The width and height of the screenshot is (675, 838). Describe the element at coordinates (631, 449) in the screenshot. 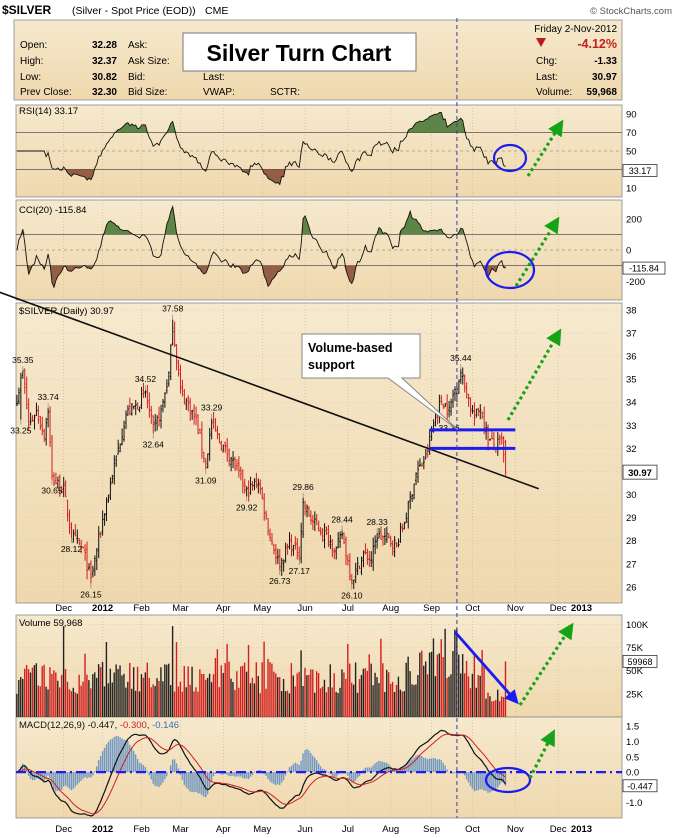

I see `price-tick-label: 32` at that location.